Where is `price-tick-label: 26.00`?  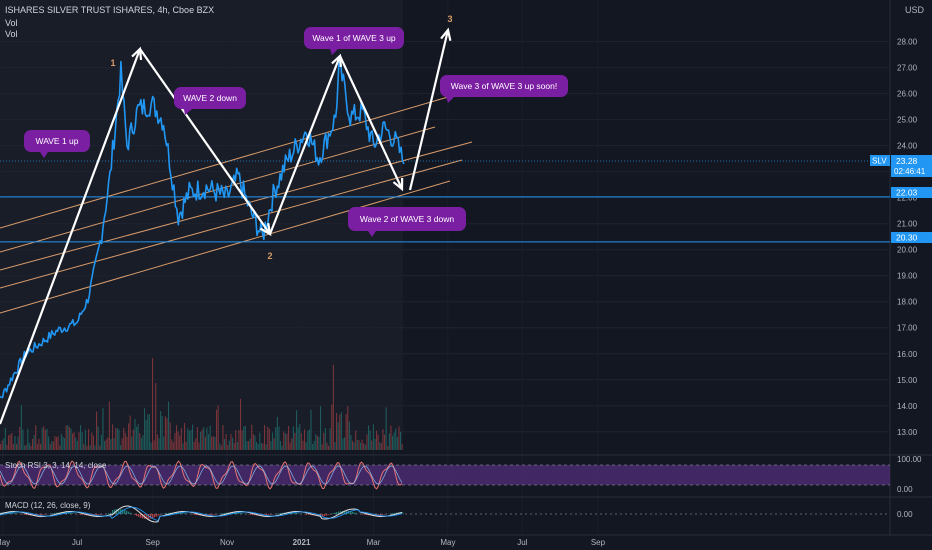
price-tick-label: 26.00 is located at coordinates (907, 94).